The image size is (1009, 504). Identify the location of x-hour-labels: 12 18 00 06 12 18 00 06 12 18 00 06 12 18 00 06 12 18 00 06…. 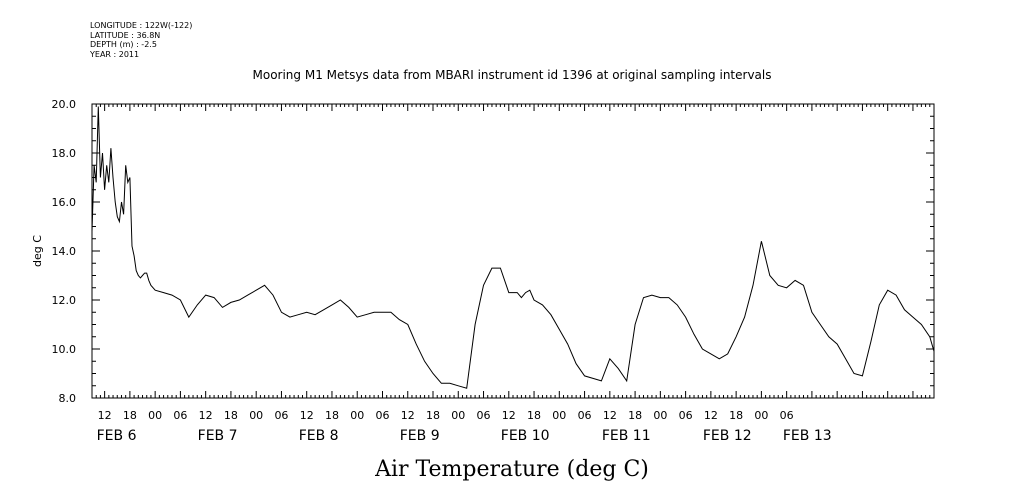
(446, 415).